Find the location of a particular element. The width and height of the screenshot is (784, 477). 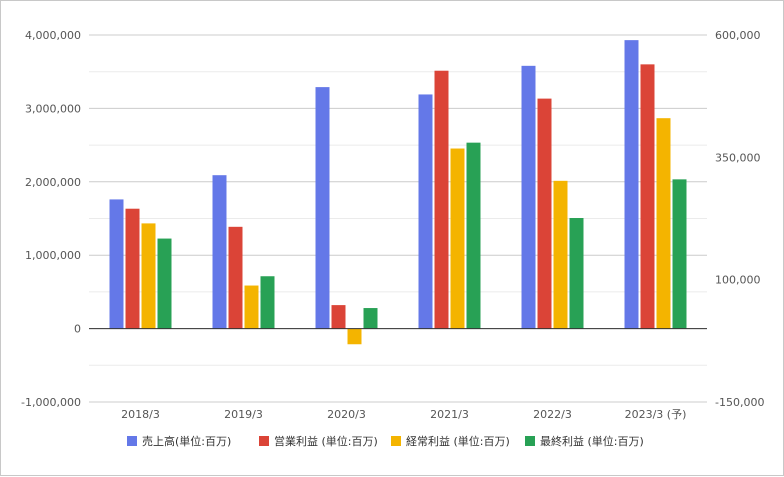

right-axis-ticks: 600,000 350,000 100,000 -150,000 is located at coordinates (739, 219).